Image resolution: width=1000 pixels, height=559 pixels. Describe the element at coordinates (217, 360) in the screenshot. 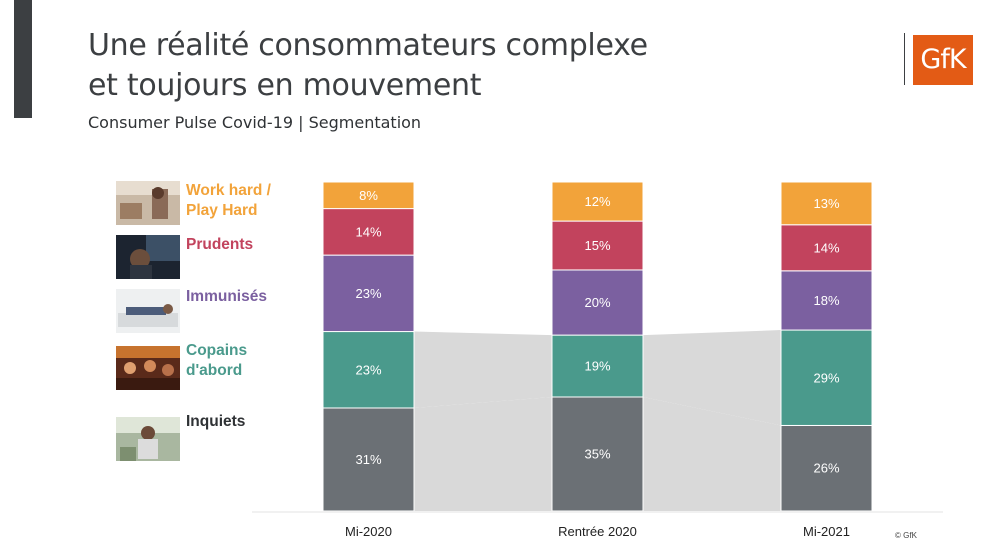

I see `segment-label: Copains d'abord` at that location.